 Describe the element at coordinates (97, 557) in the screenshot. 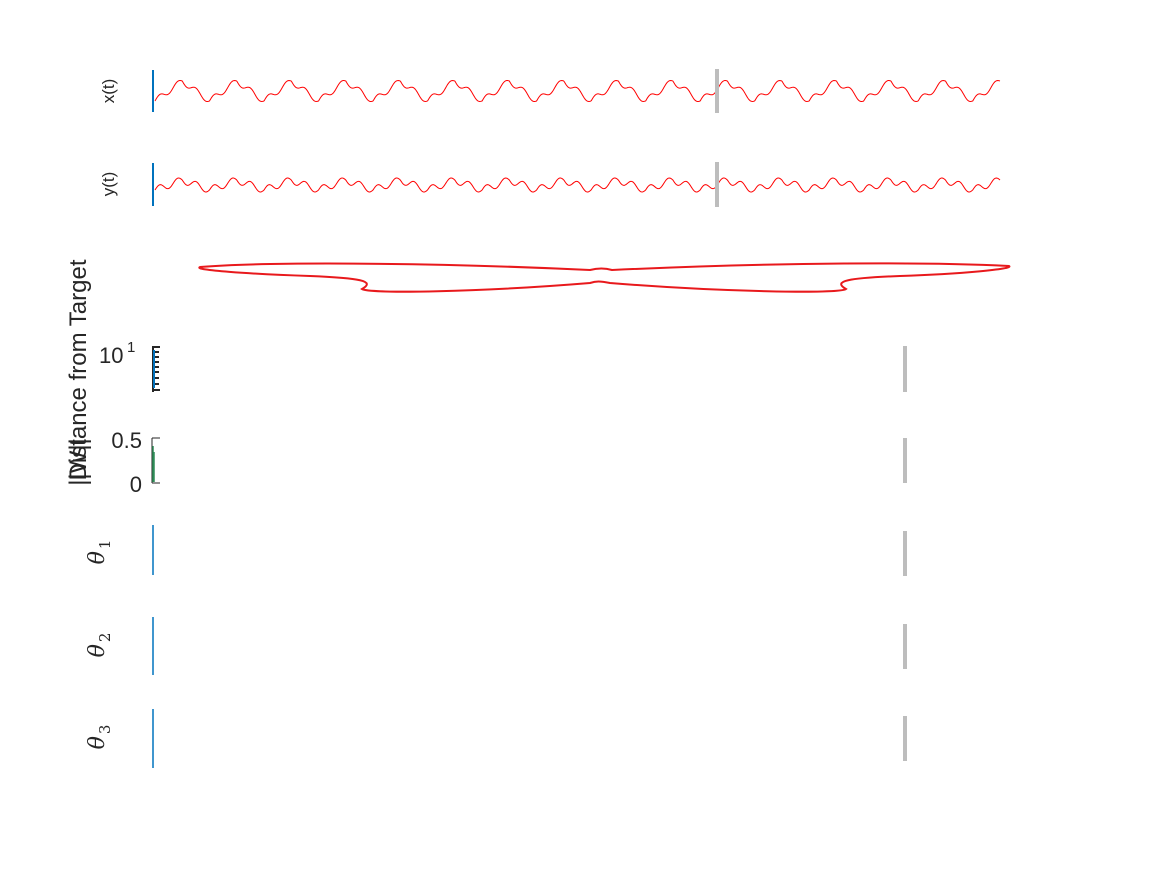

I see `theta1-symbol: θ` at that location.